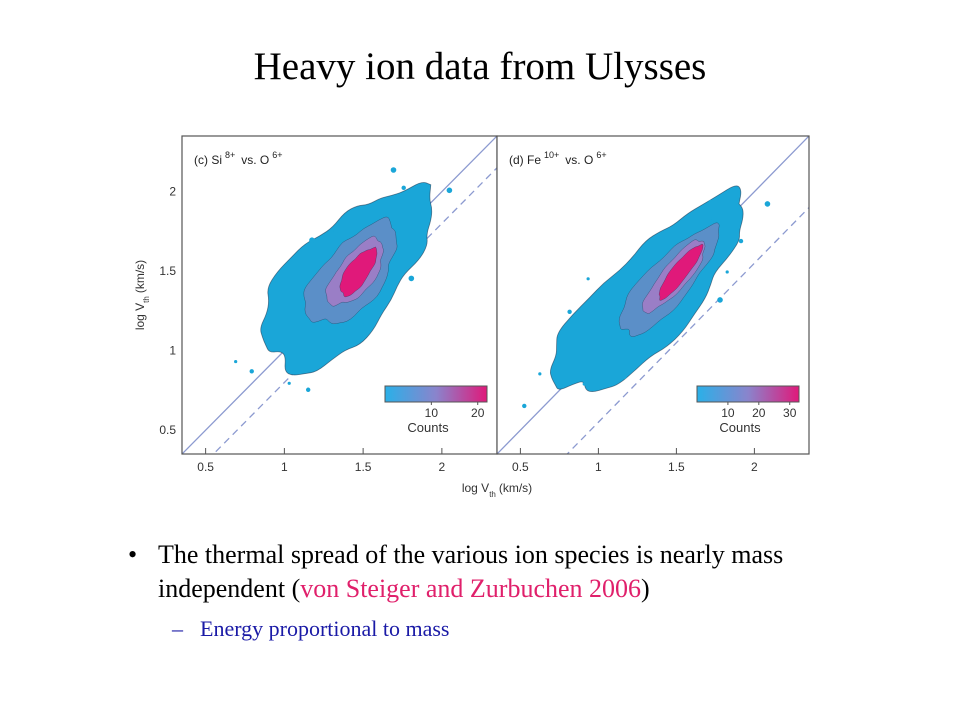 Image resolution: width=960 pixels, height=720 pixels. I want to click on colorbar: 10 20 30 Counts, so click(748, 410).